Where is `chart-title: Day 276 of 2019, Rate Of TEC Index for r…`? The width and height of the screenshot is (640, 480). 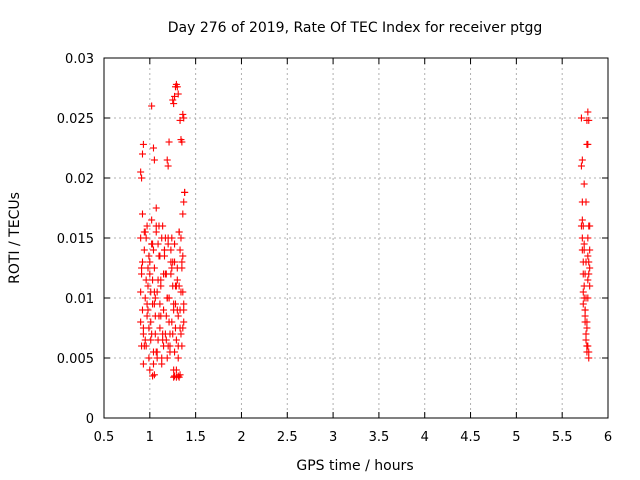
chart-title: Day 276 of 2019, Rate Of TEC Index for r… is located at coordinates (355, 28).